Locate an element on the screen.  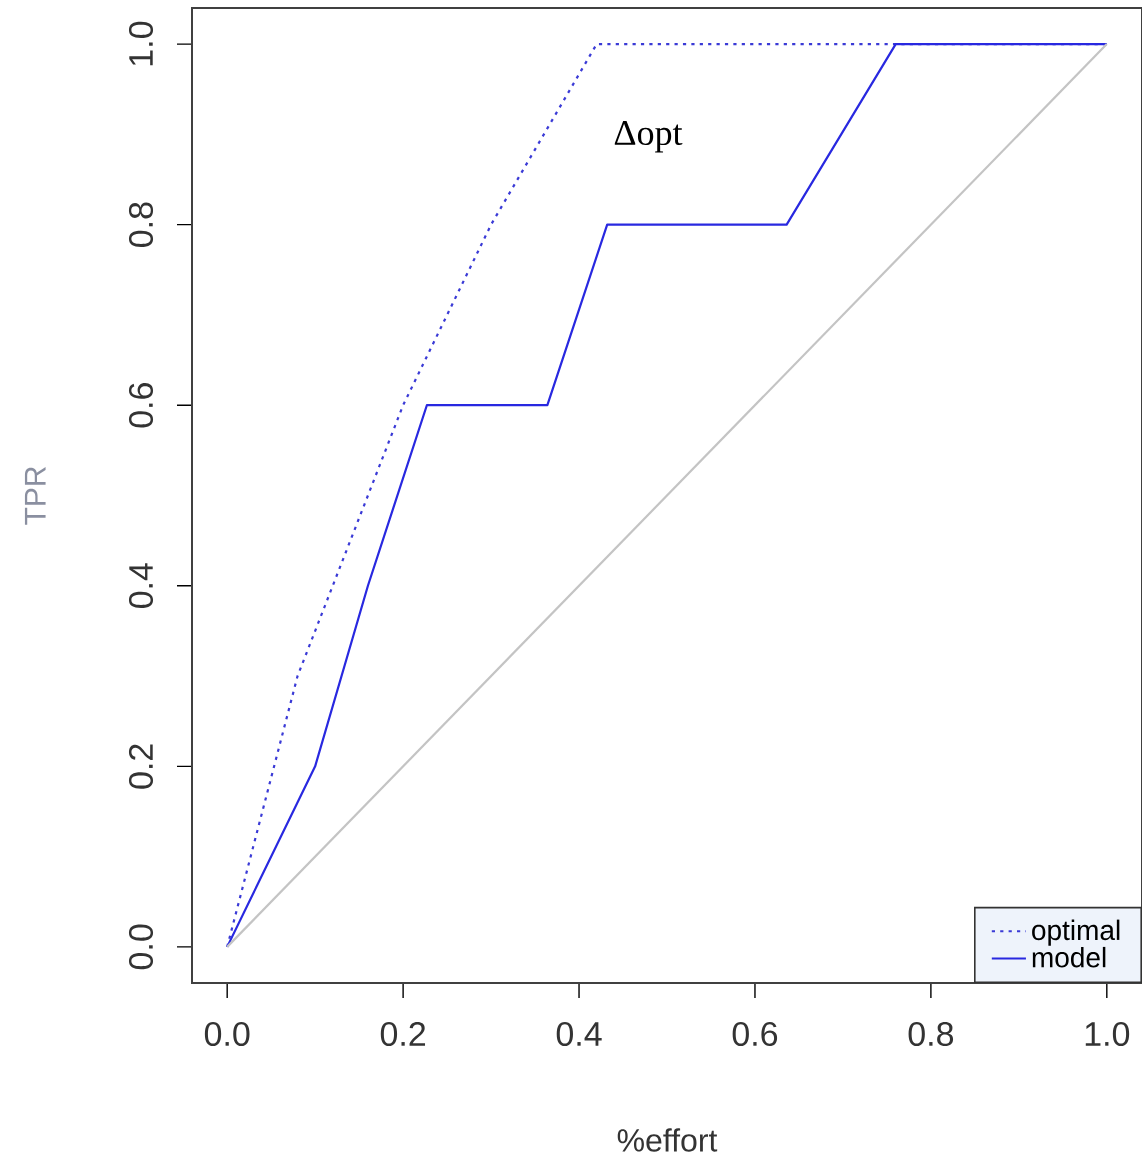
x-tick-label: 0.6 is located at coordinates (755, 1034).